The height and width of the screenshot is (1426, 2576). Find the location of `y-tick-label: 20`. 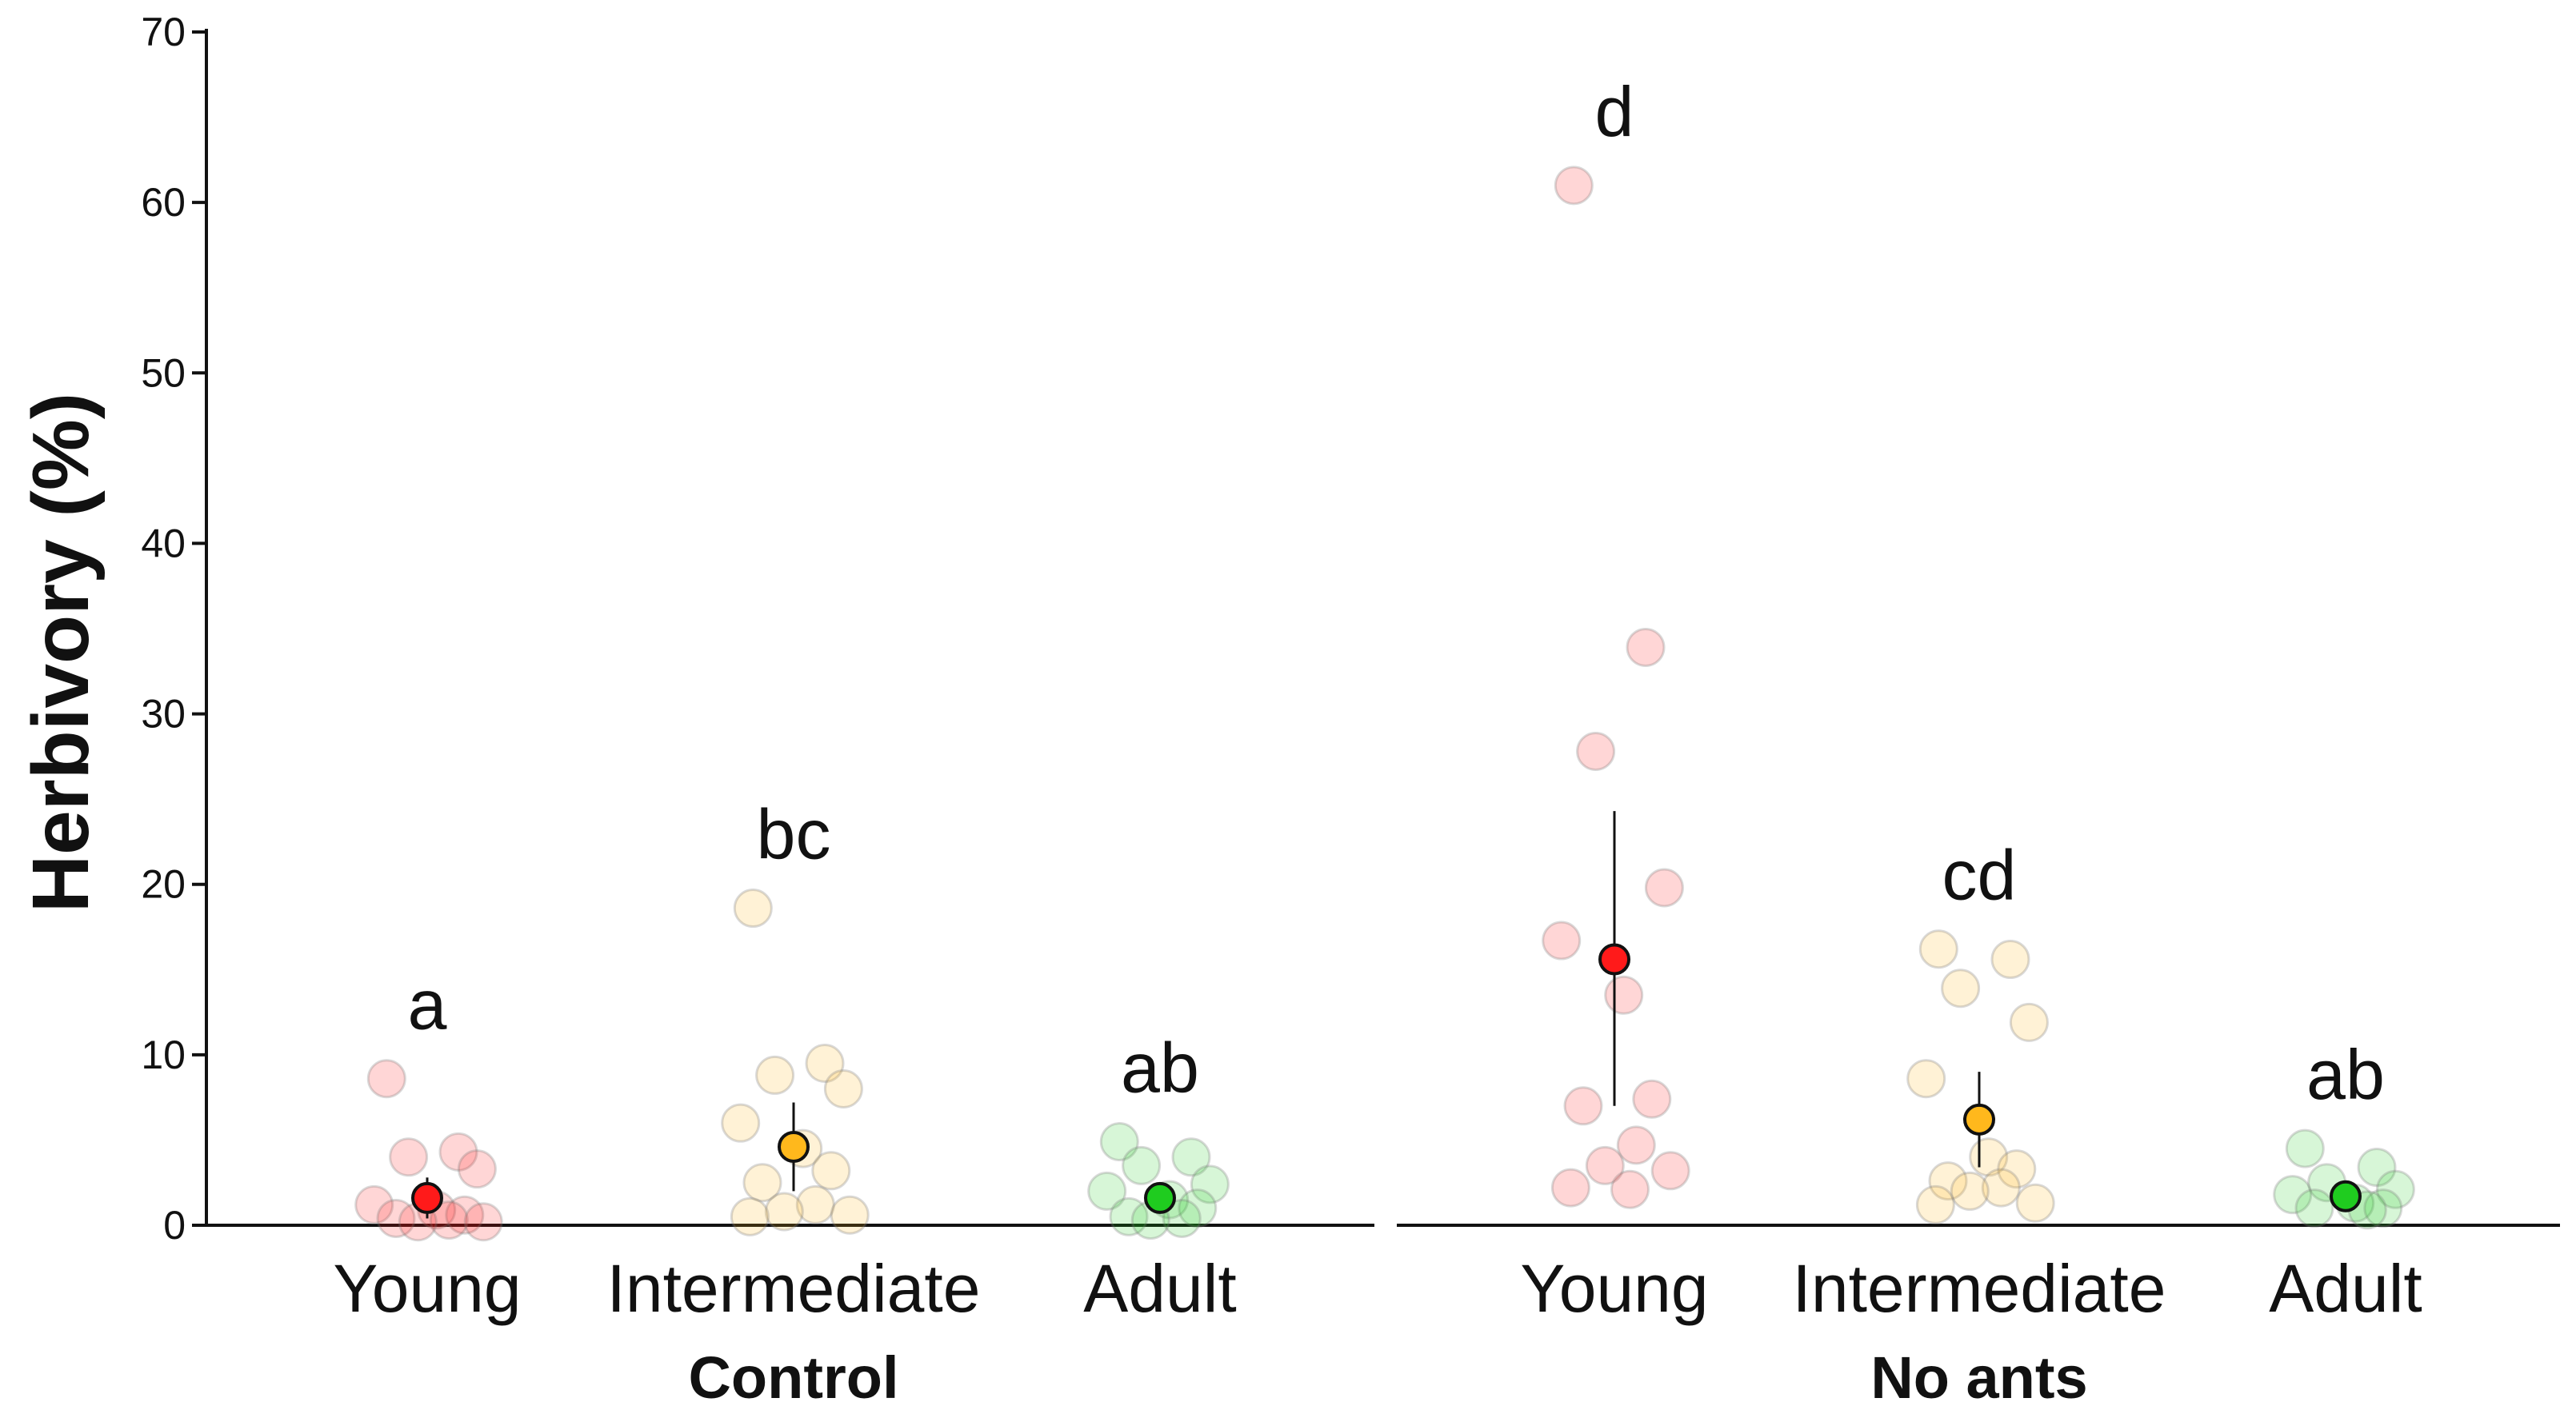

y-tick-label: 20 is located at coordinates (163, 884).